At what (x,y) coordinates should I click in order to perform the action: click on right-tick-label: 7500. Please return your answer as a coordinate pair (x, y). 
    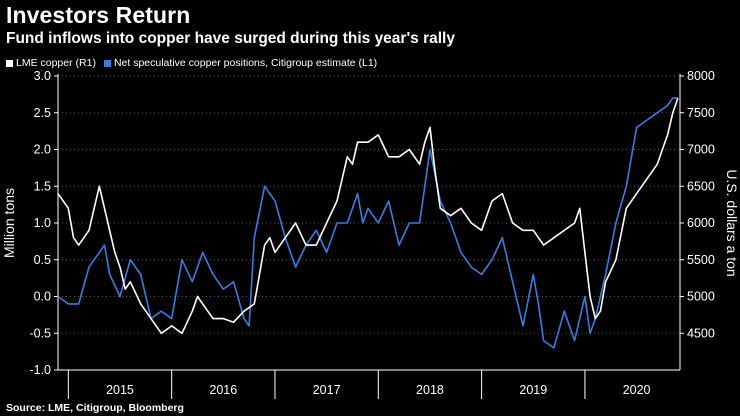
    Looking at the image, I should click on (701, 113).